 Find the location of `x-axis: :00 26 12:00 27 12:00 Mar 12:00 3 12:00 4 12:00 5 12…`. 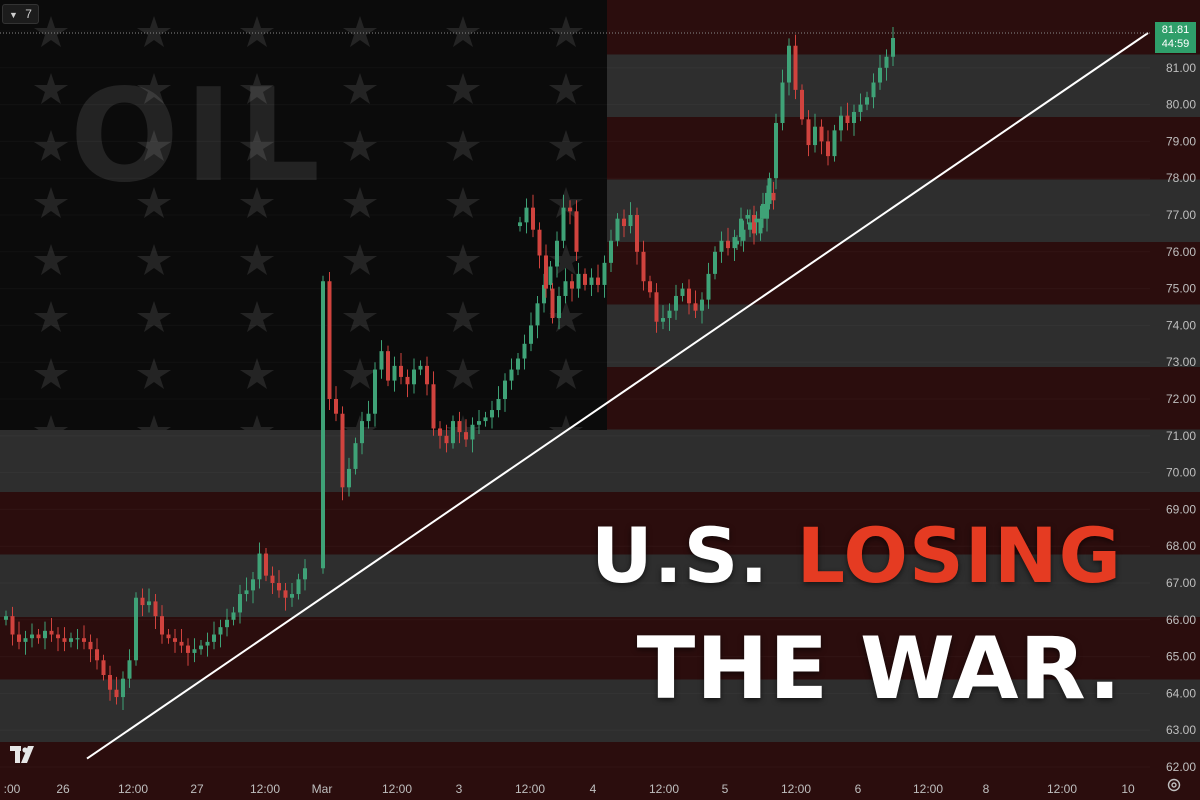

x-axis: :00 26 12:00 27 12:00 Mar 12:00 3 12:00 4 12:00 5 12… is located at coordinates (569, 789).